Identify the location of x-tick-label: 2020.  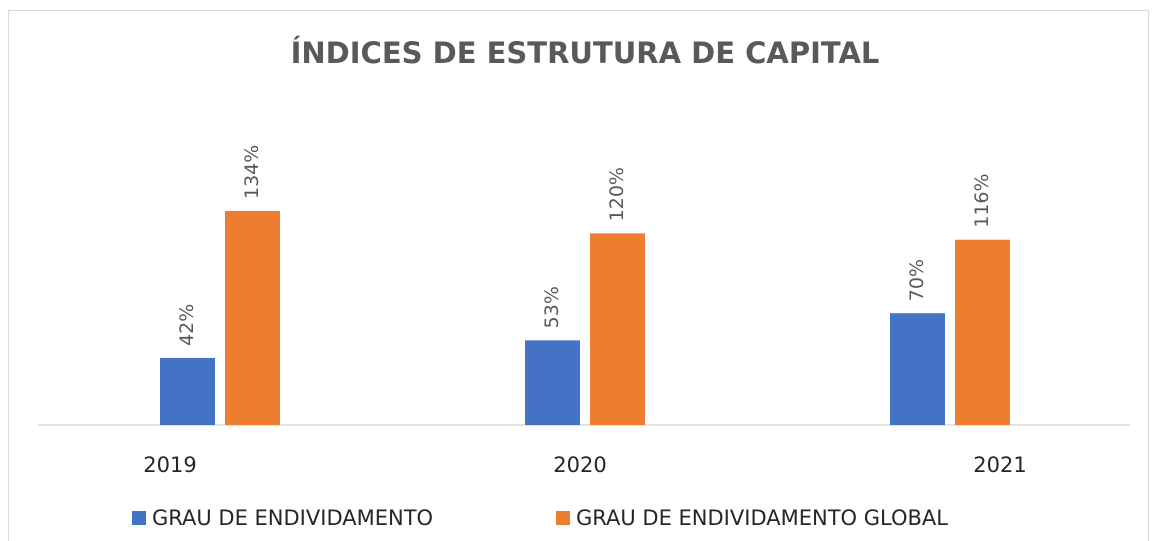
(579, 465).